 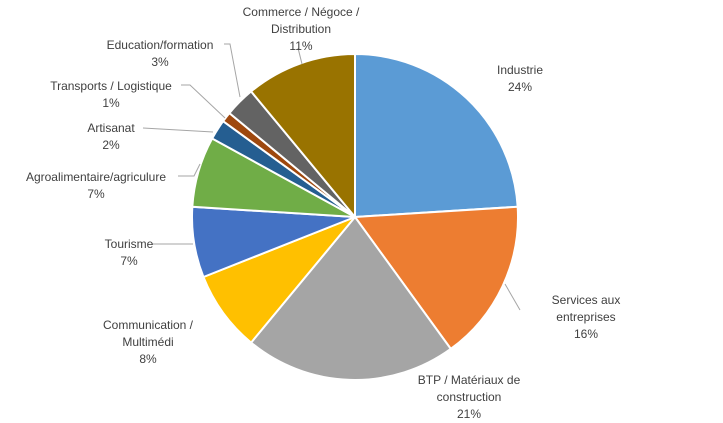 I want to click on data-label-0: Industrie 24%, so click(x=520, y=79).